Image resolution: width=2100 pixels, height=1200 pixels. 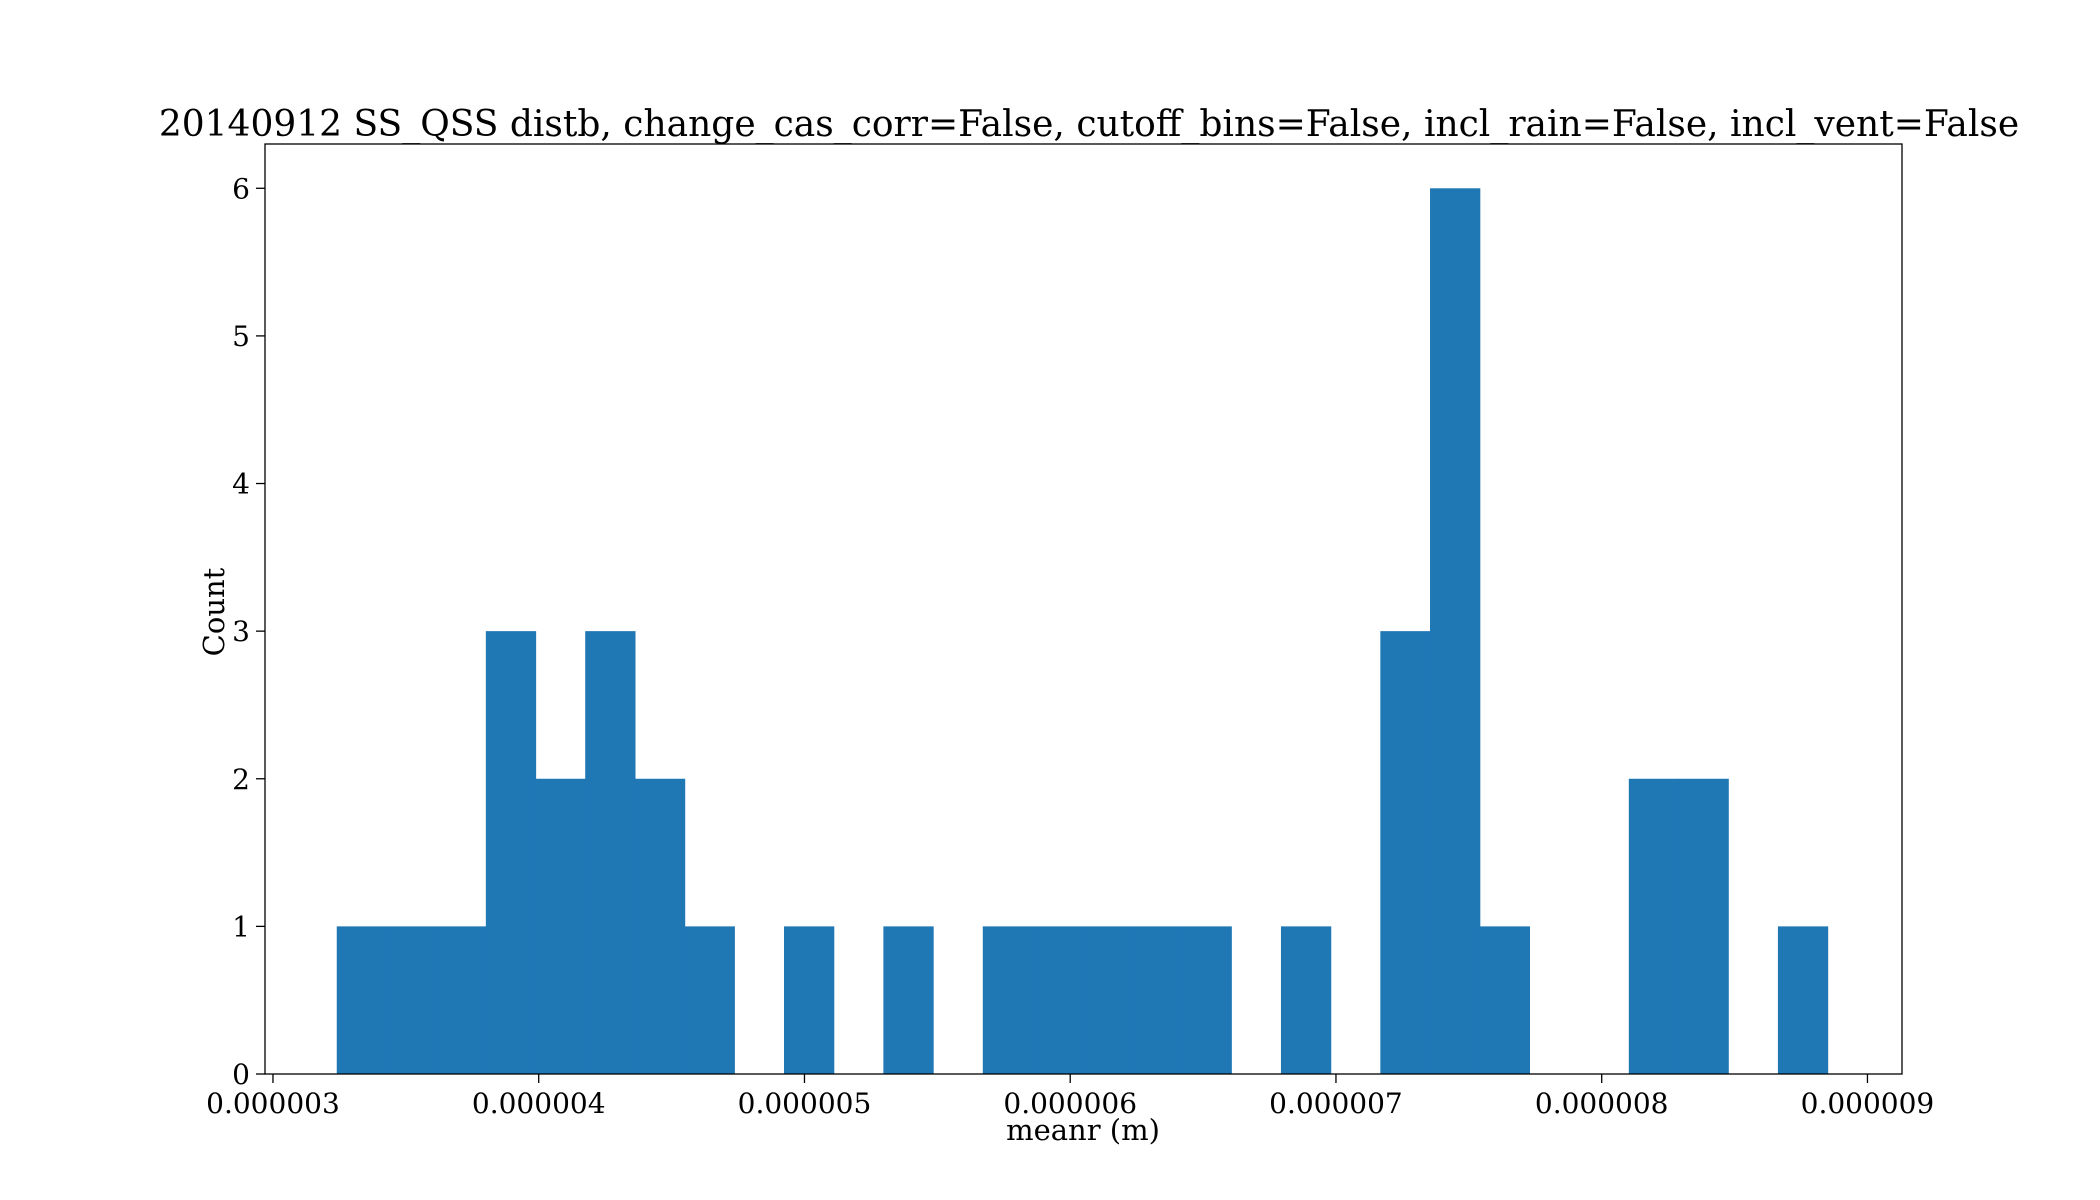 What do you see at coordinates (805, 1103) in the screenshot?
I see `x-tick-label: 0.000005` at bounding box center [805, 1103].